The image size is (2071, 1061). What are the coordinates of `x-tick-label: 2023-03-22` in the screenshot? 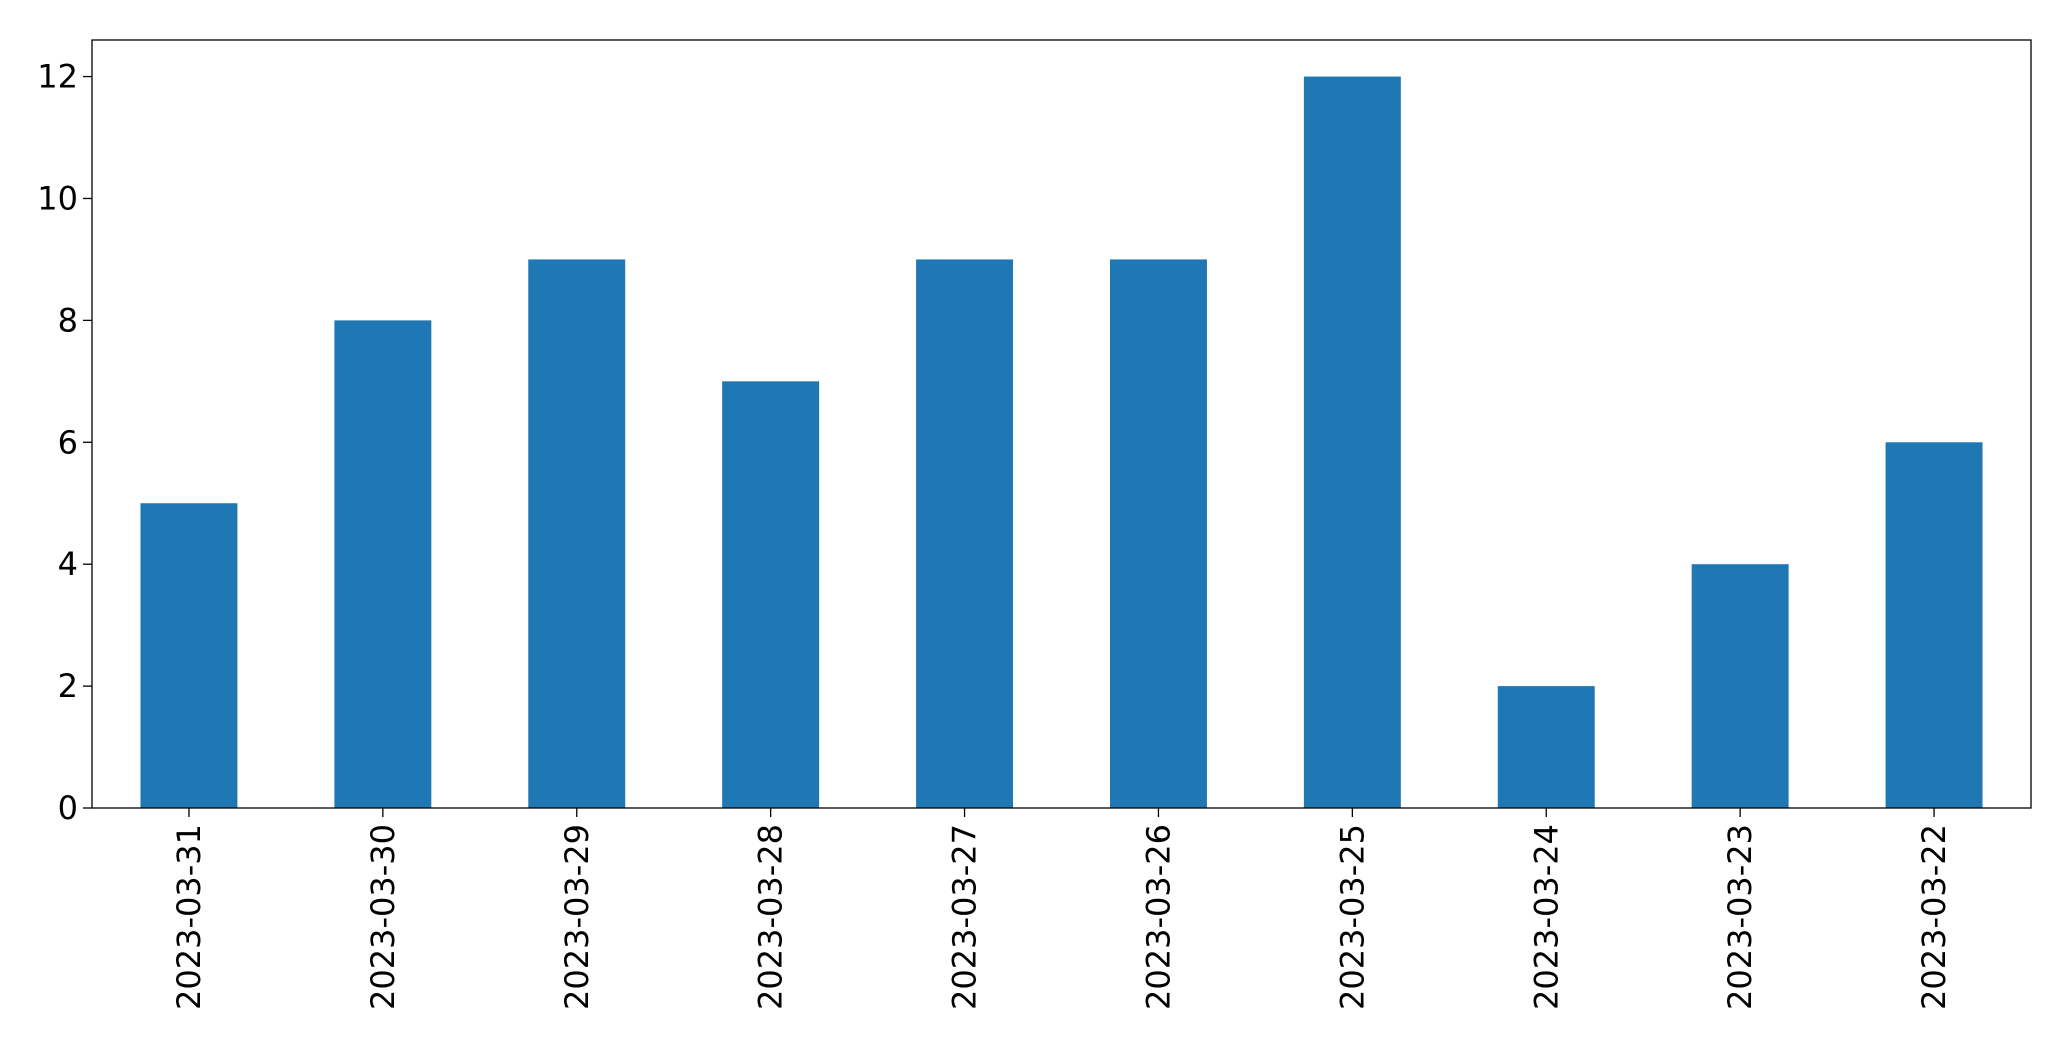 It's located at (1934, 917).